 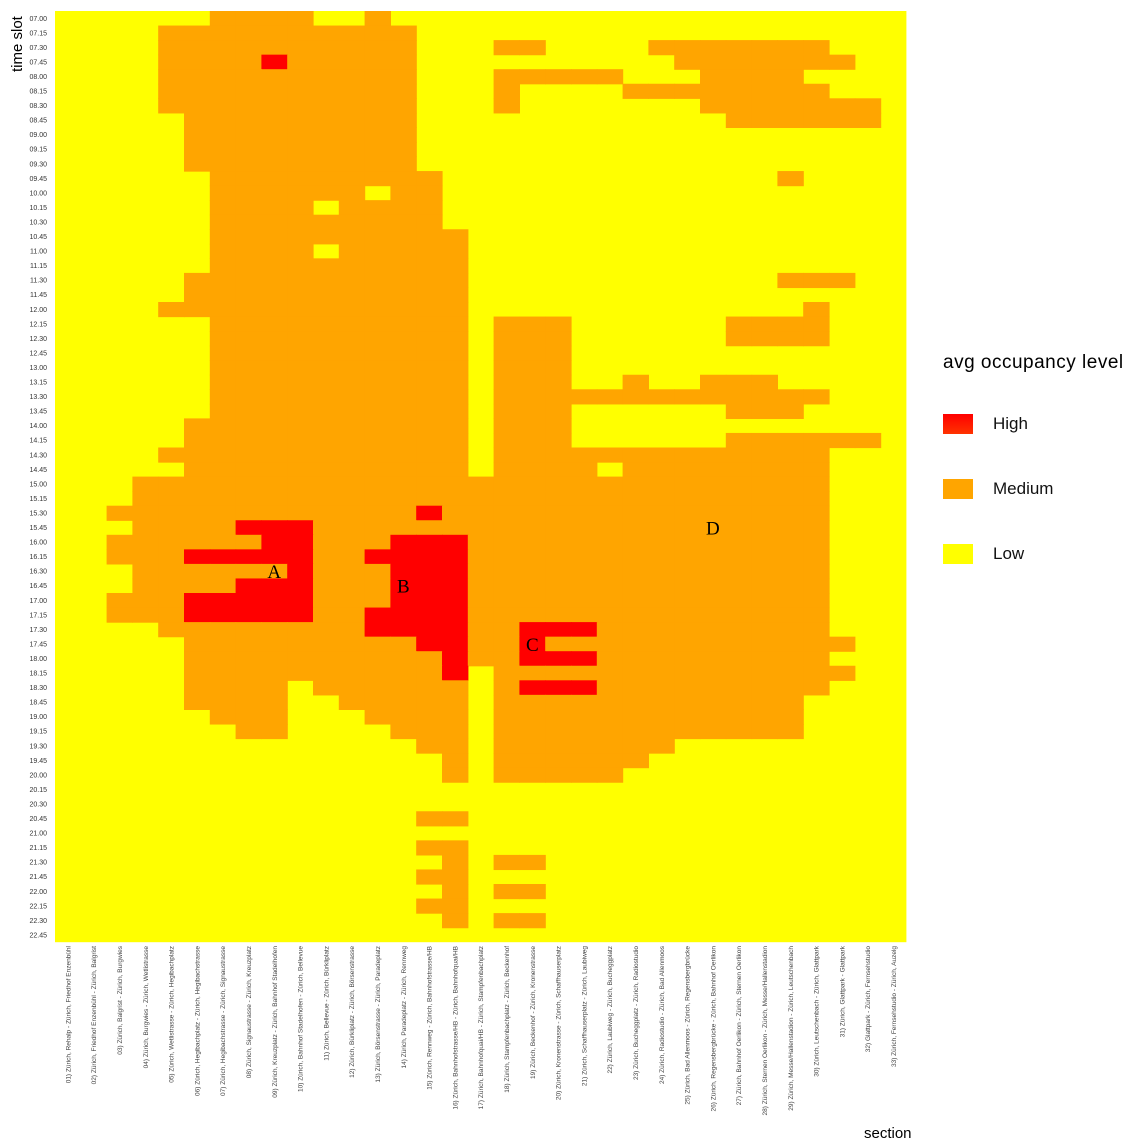 I want to click on y-tick-label: 11.15, so click(x=38, y=266).